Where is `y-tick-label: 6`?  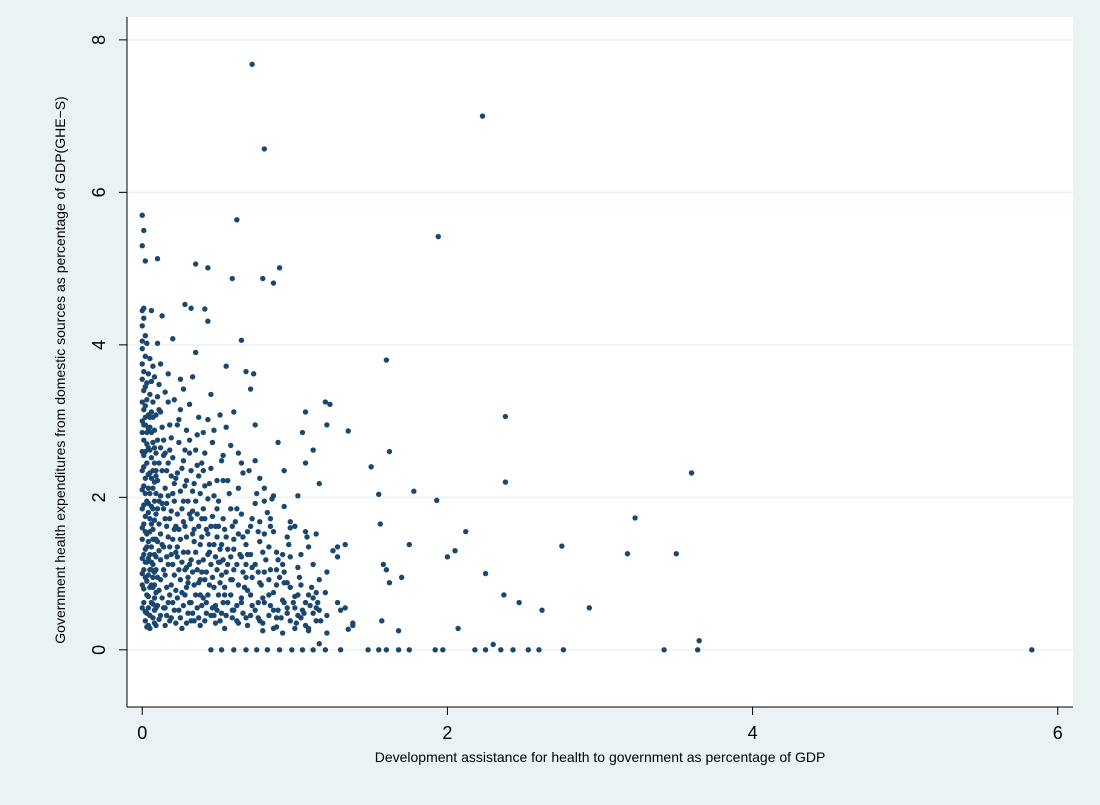 y-tick-label: 6 is located at coordinates (99, 192).